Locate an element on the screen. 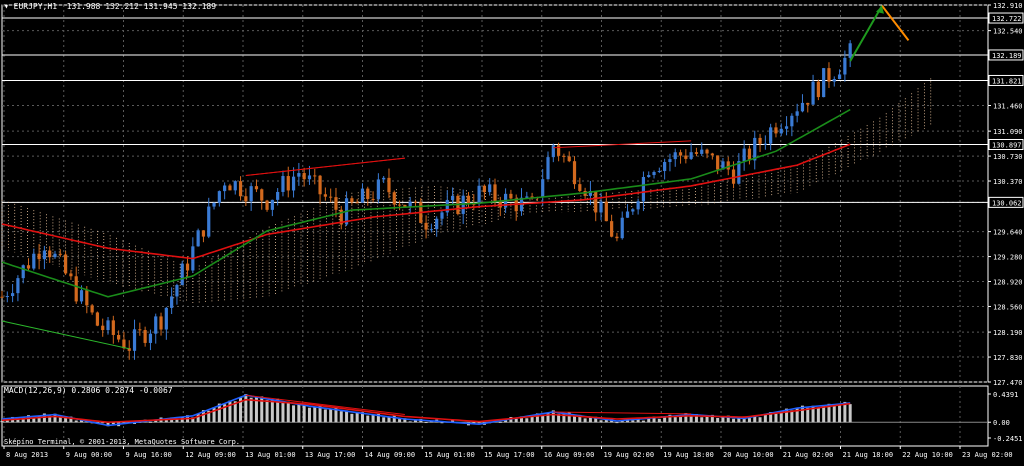  price-tick-label: 129.640 is located at coordinates (1008, 233).